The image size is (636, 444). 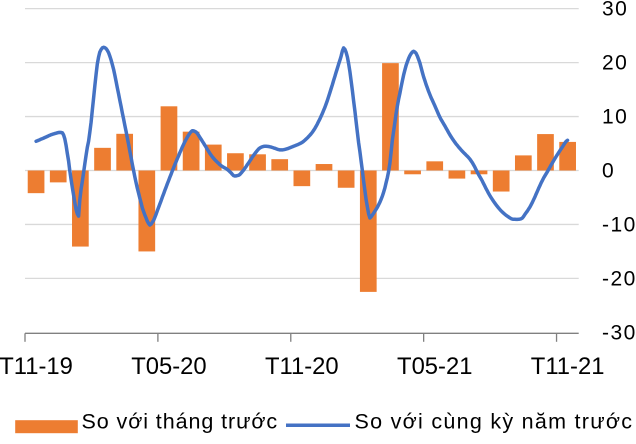 I want to click on svg-text: T05-21, so click(x=434, y=366).